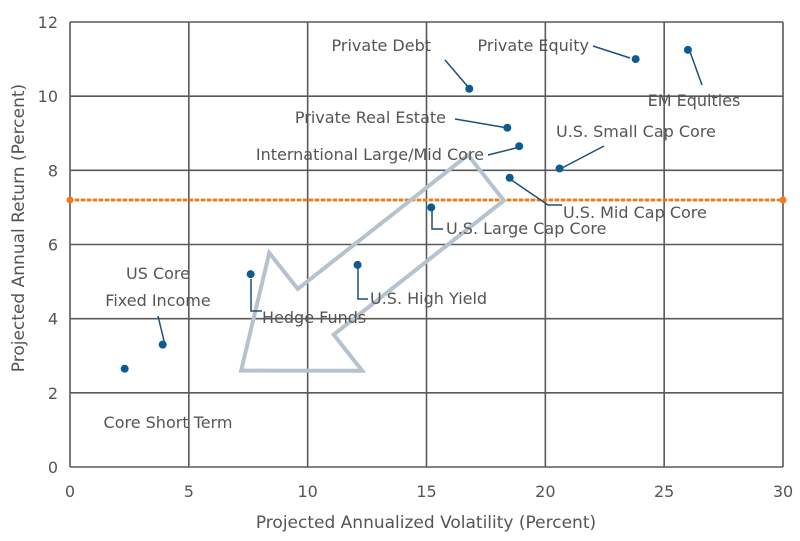 The width and height of the screenshot is (800, 541). I want to click on y-tick-label: 6, so click(53, 245).